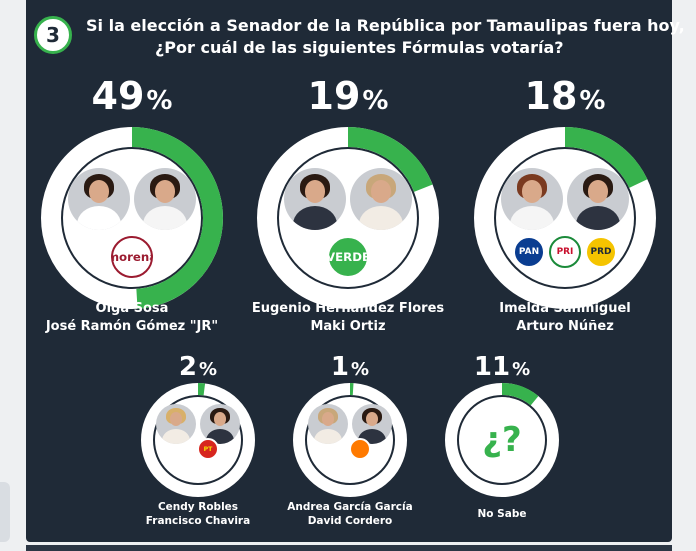  I want to click on party-logo-text: VERDE, so click(348, 257).